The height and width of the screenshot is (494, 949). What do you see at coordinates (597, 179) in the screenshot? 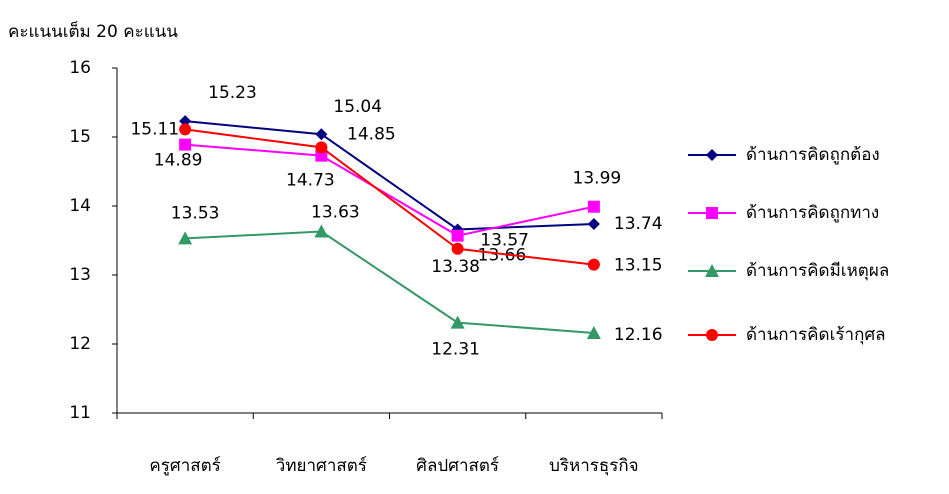
I see `data-label: 13.99` at bounding box center [597, 179].